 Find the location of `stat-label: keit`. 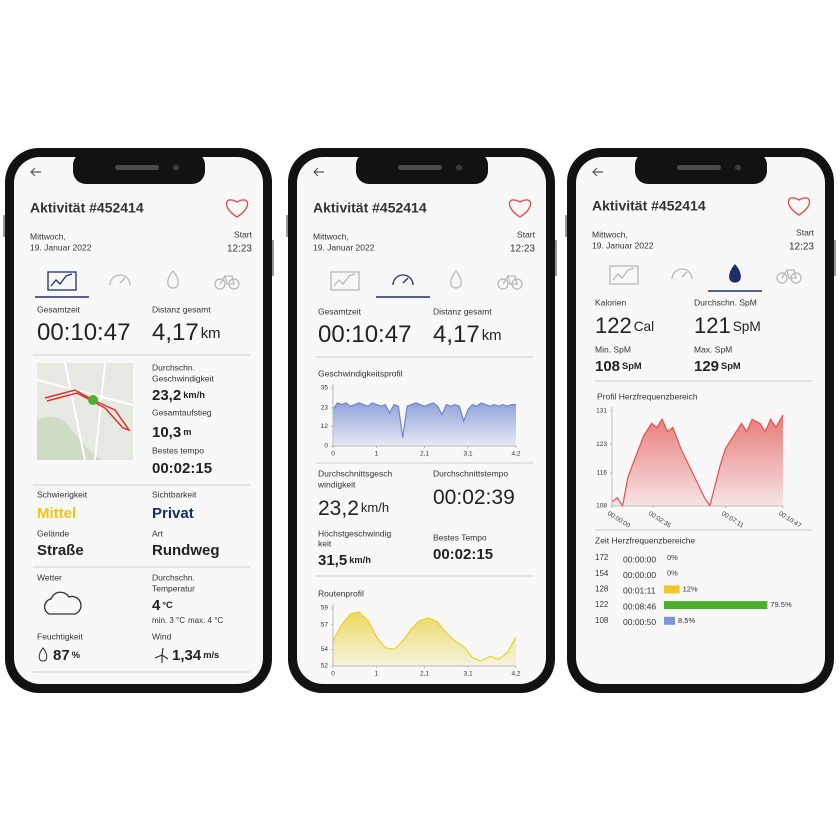

stat-label: keit is located at coordinates (325, 543).